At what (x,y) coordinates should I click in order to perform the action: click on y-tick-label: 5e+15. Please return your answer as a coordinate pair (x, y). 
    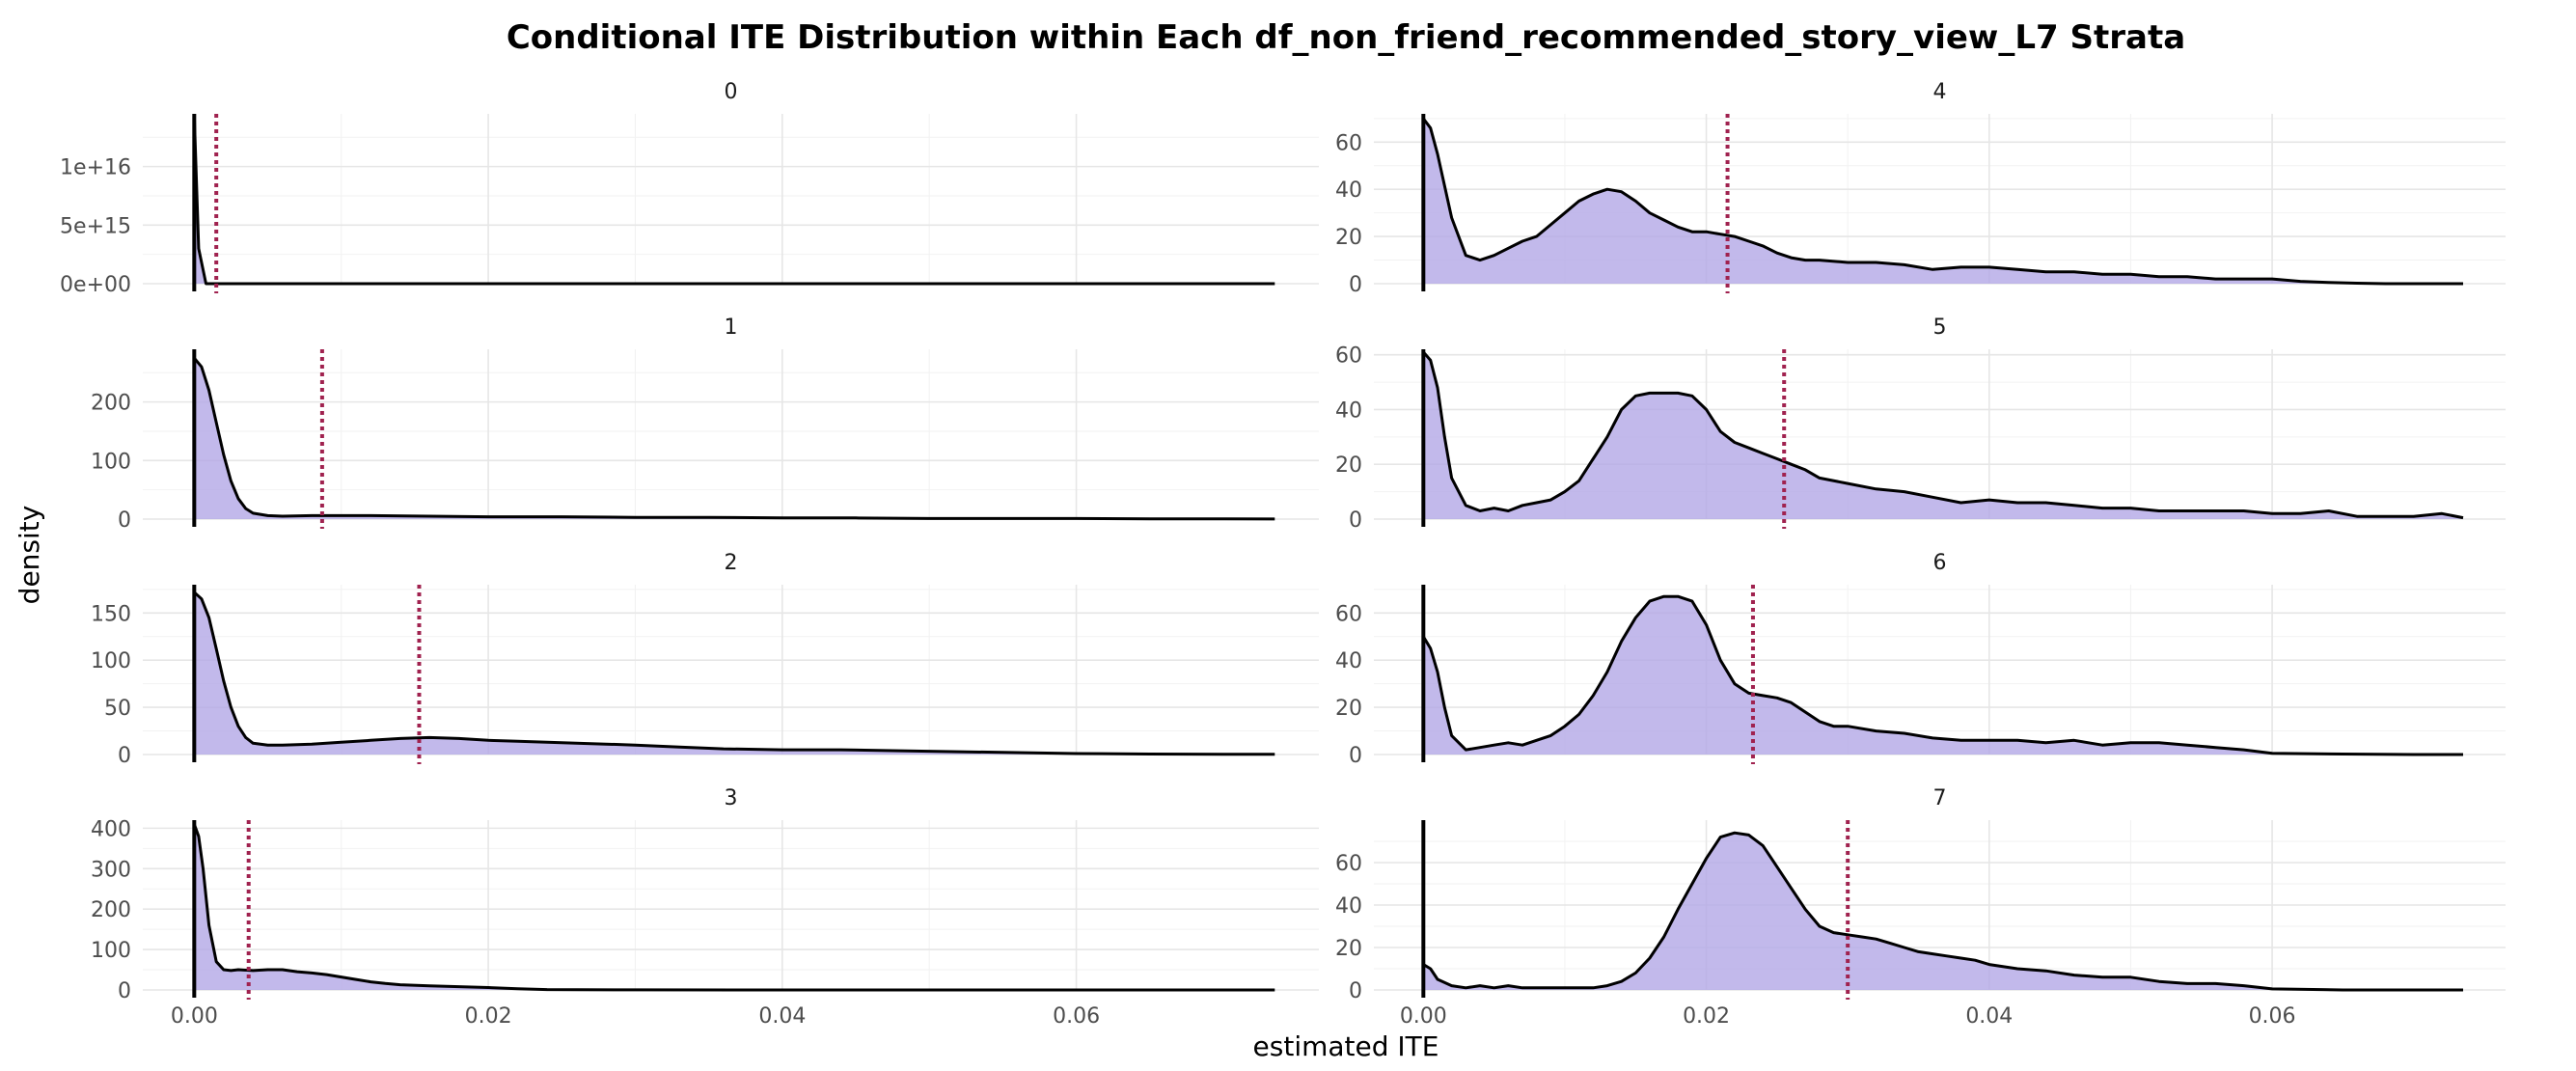
    Looking at the image, I should click on (96, 226).